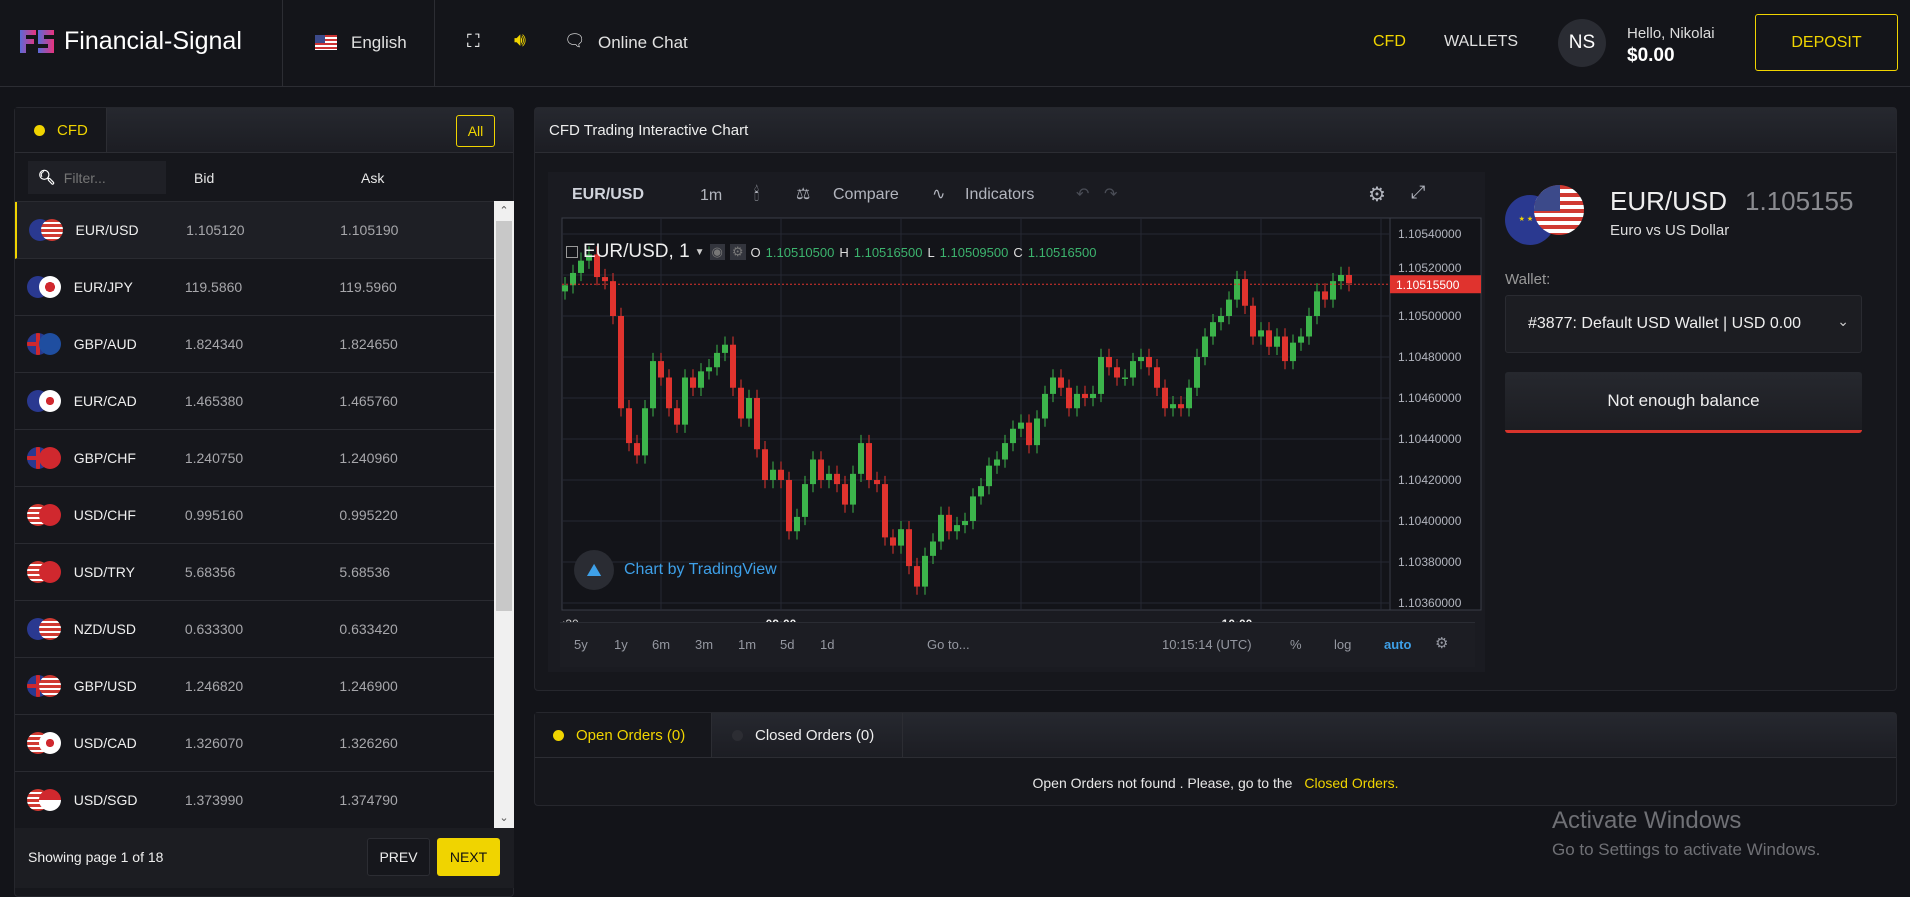 This screenshot has height=897, width=1910. Describe the element at coordinates (214, 344) in the screenshot. I see `instrument-bid: 1.824340` at that location.